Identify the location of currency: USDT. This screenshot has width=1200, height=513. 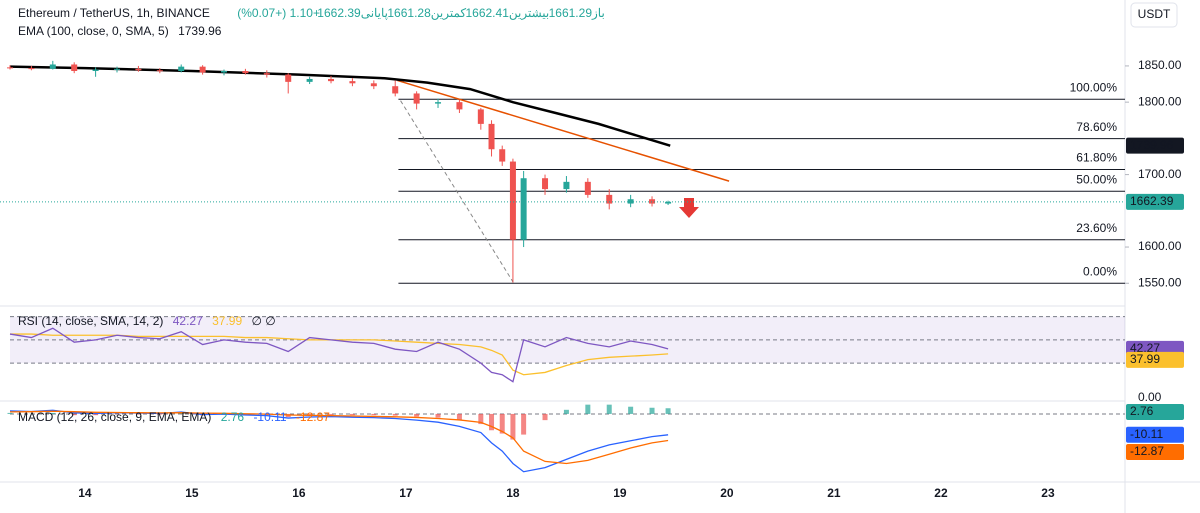
(1154, 14).